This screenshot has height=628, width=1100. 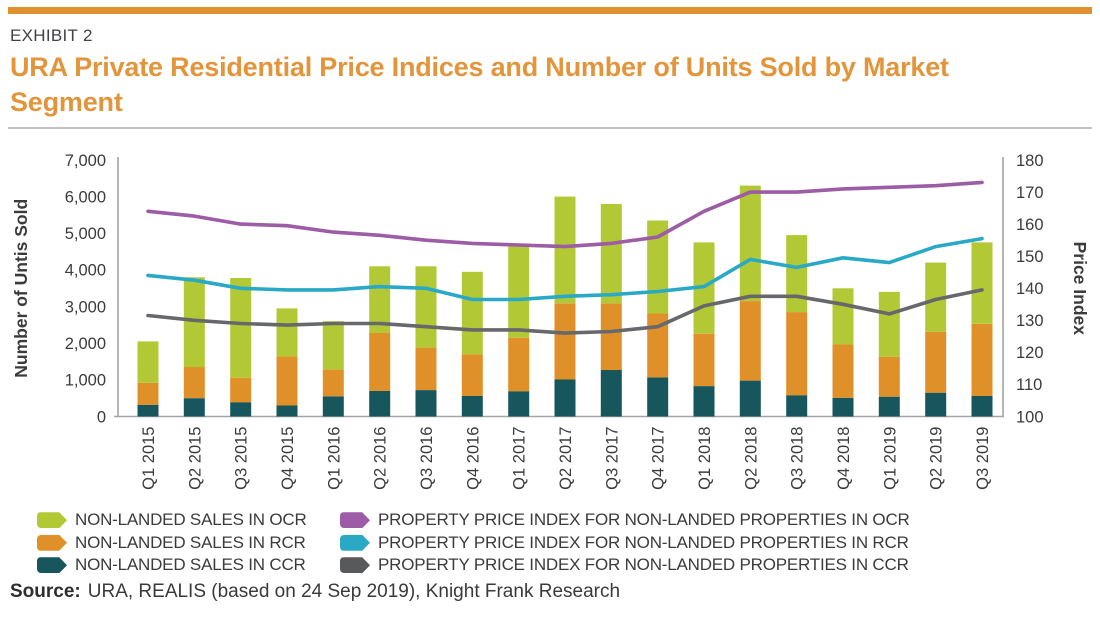 I want to click on bar-segment-ocr-q2-2019, so click(x=936, y=297).